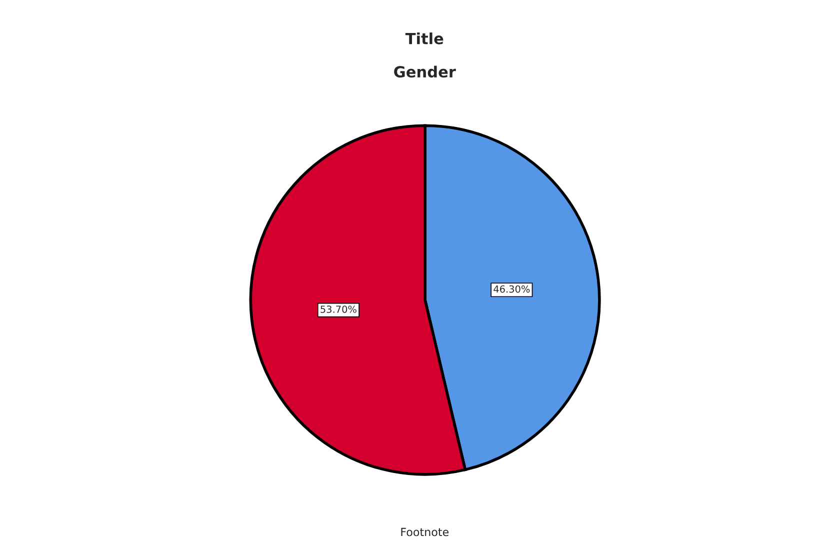 The image size is (831, 554). What do you see at coordinates (512, 289) in the screenshot?
I see `data-label: 46.30%` at bounding box center [512, 289].